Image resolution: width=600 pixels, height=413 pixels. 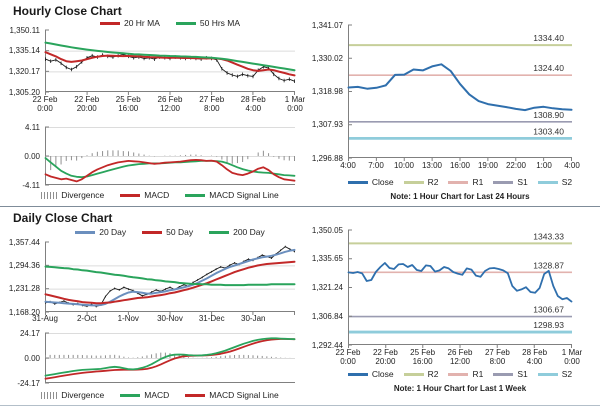 I want to click on pivot-week-note: Note: 1 Hour Chart for Last 1 Week, so click(x=460, y=388).